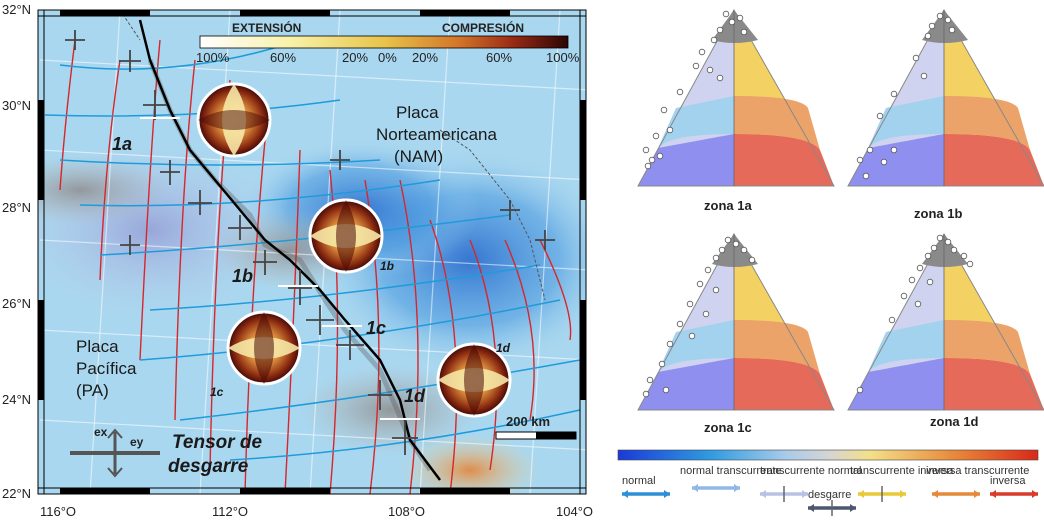  Describe the element at coordinates (574, 511) in the screenshot. I see `lon-label-104: 104°O` at that location.